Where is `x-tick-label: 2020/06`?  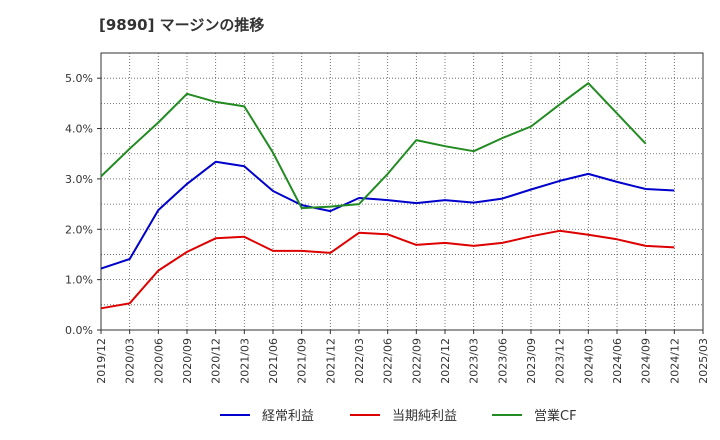
x-tick-label: 2020/06 is located at coordinates (158, 361).